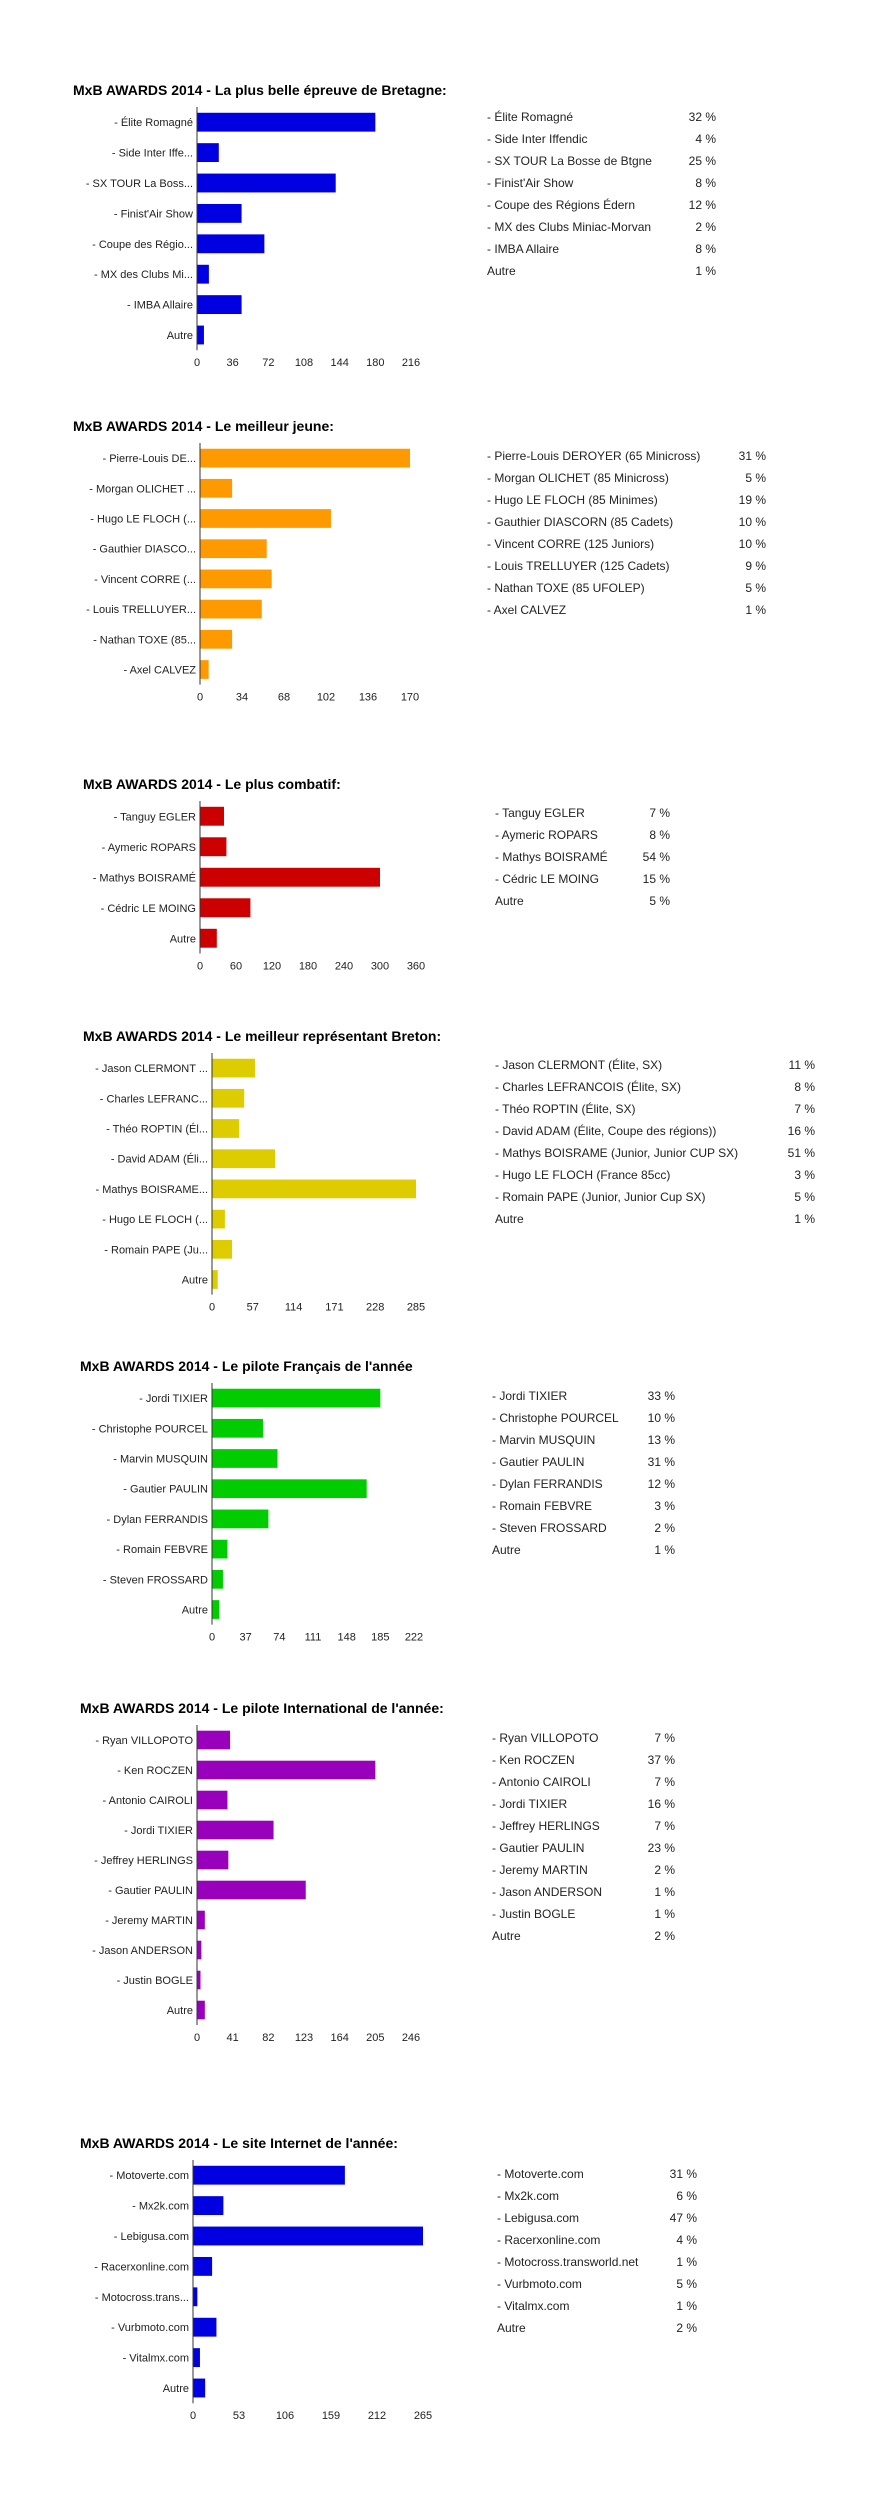 The image size is (887, 2500). I want to click on category-label: - Ryan VILLOPOTO, so click(144, 1741).